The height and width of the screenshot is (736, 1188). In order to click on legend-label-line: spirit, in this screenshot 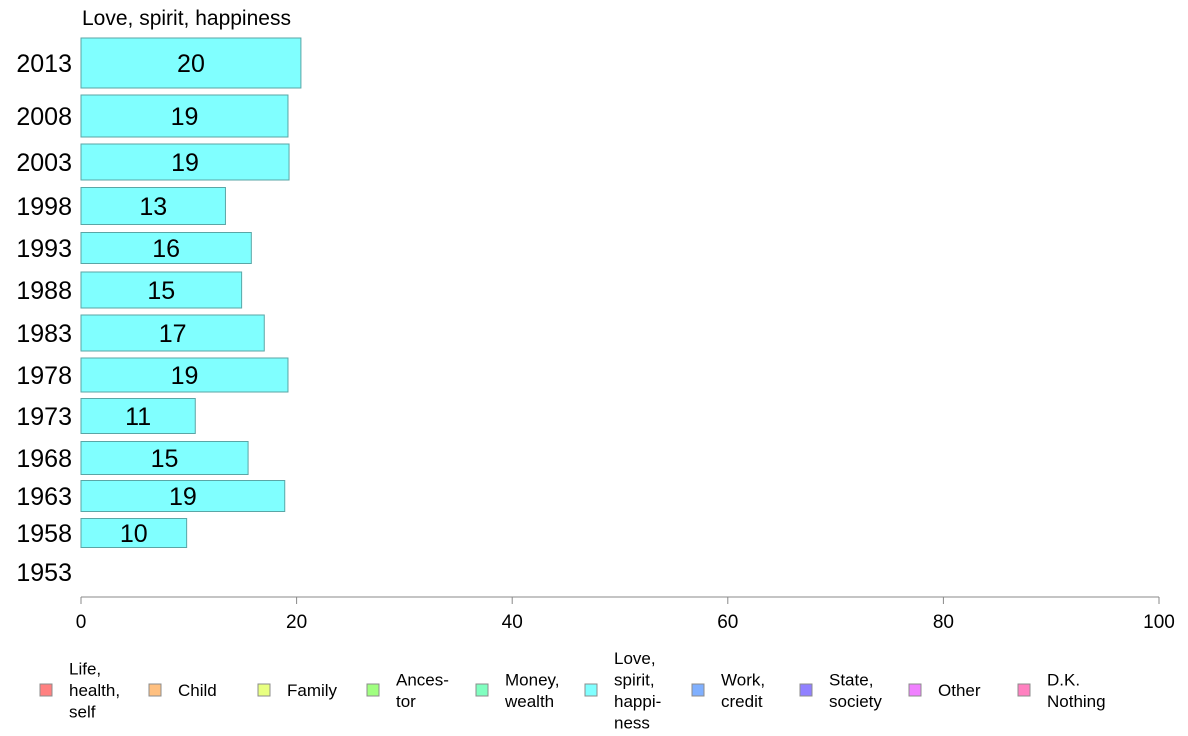, I will do `click(634, 679)`.